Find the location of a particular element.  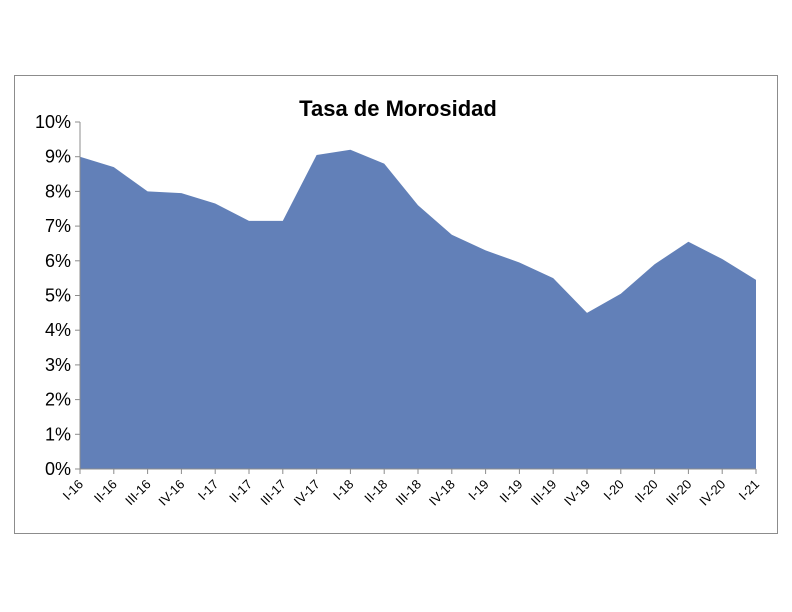

x-tick-label: IV-17 is located at coordinates (307, 493).